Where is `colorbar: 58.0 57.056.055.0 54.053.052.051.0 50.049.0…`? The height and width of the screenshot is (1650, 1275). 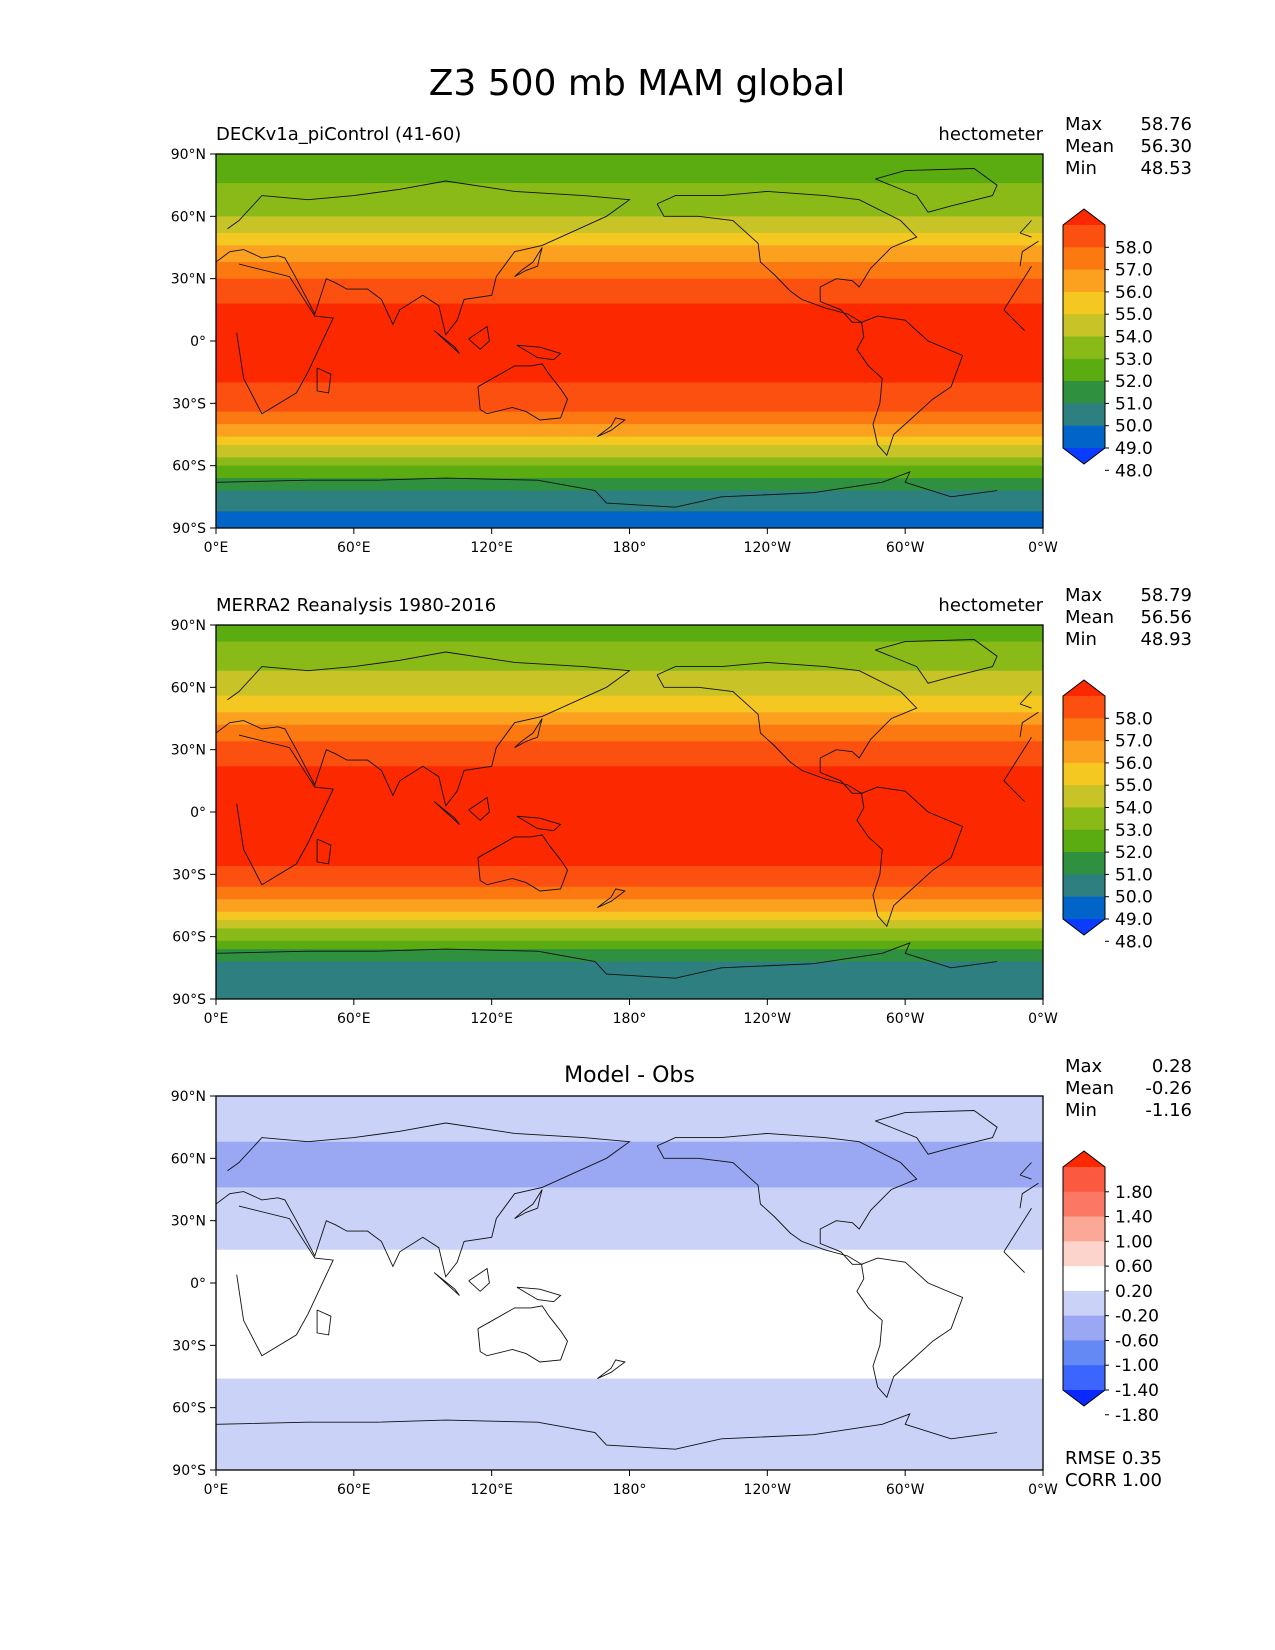 colorbar: 58.0 57.056.055.0 54.053.052.051.0 50.049.0… is located at coordinates (1107, 344).